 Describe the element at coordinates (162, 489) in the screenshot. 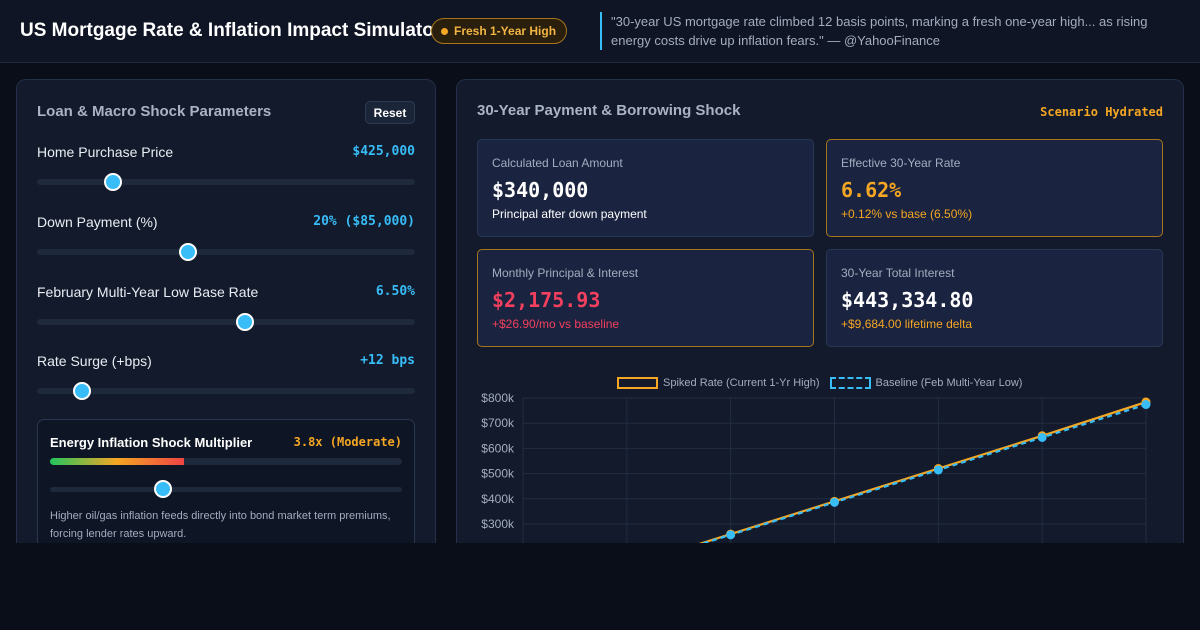

I see `energy-shock-slider-thumb` at that location.